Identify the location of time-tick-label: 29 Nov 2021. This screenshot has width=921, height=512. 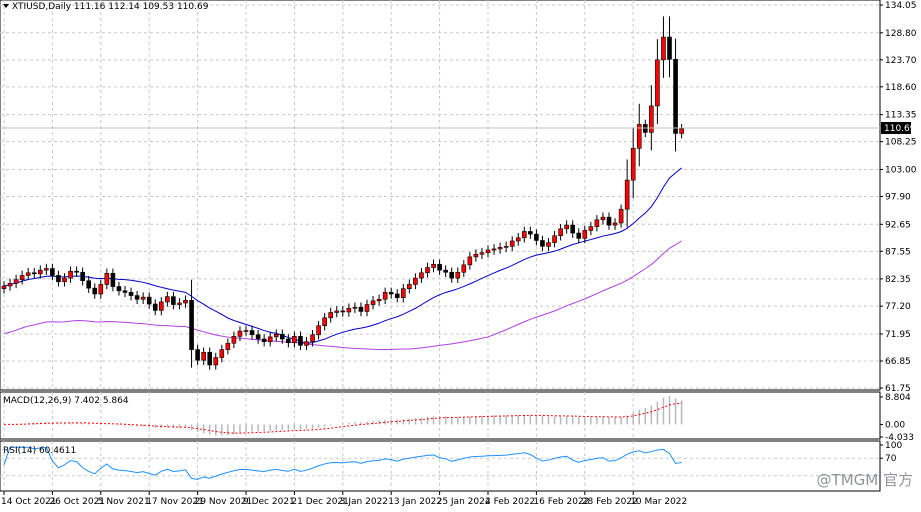
(224, 502).